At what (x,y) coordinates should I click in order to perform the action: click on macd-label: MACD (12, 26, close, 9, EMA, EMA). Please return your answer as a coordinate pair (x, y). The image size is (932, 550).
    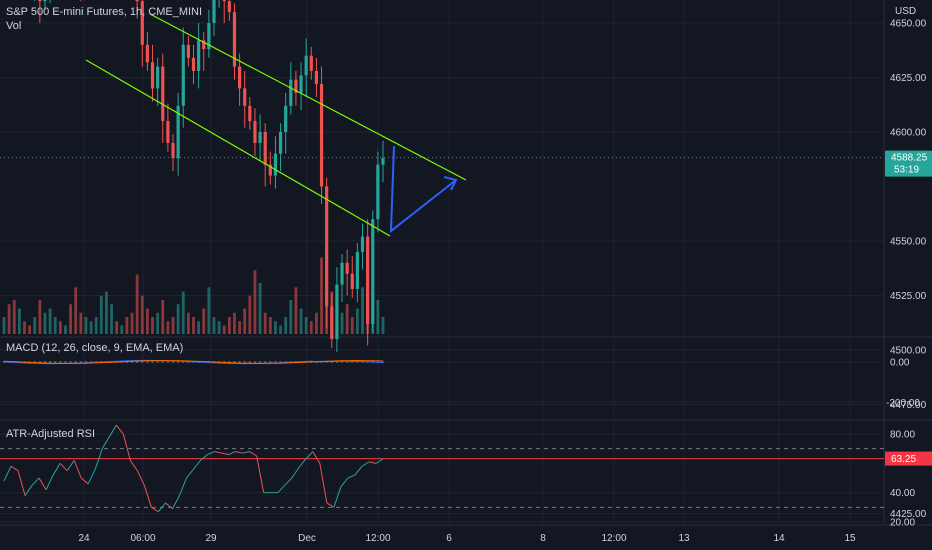
    Looking at the image, I should click on (95, 348).